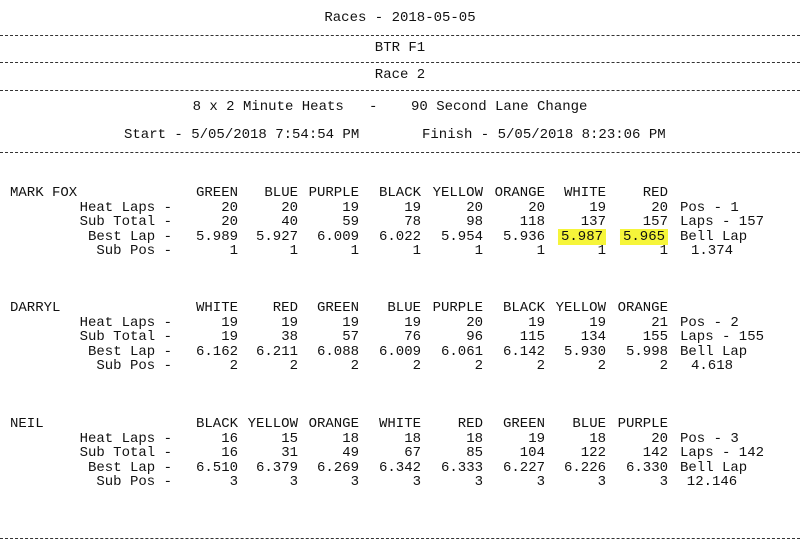 The width and height of the screenshot is (800, 547). I want to click on cell-value: 155, so click(655, 337).